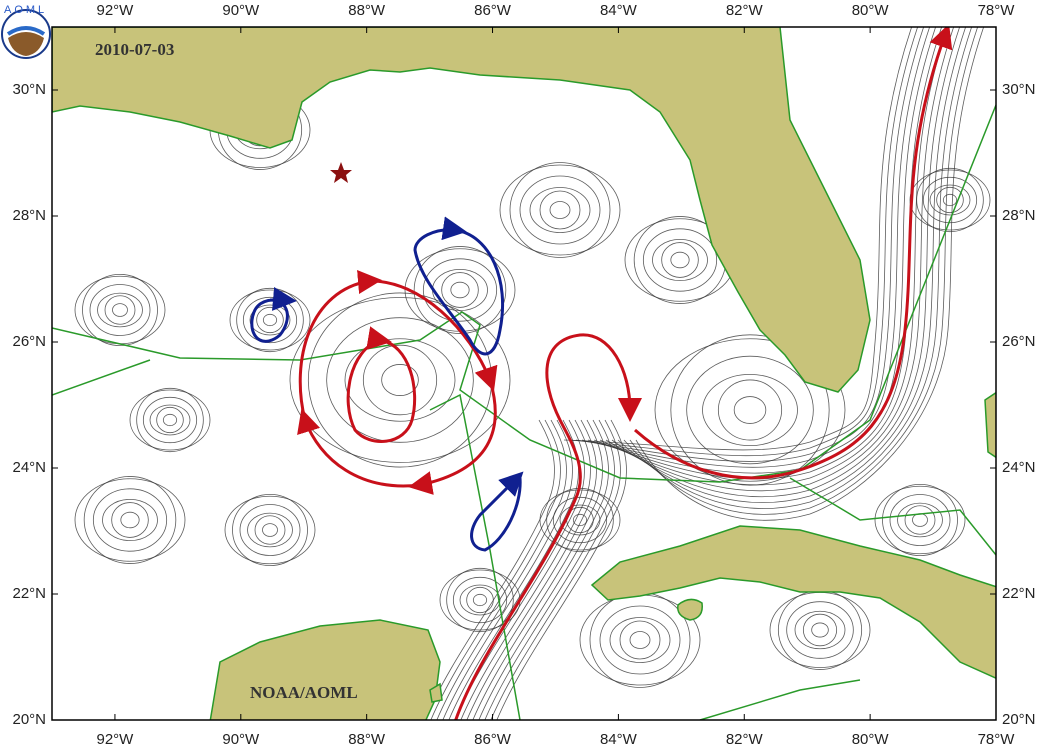  I want to click on loop-eddy, so click(397, 382).